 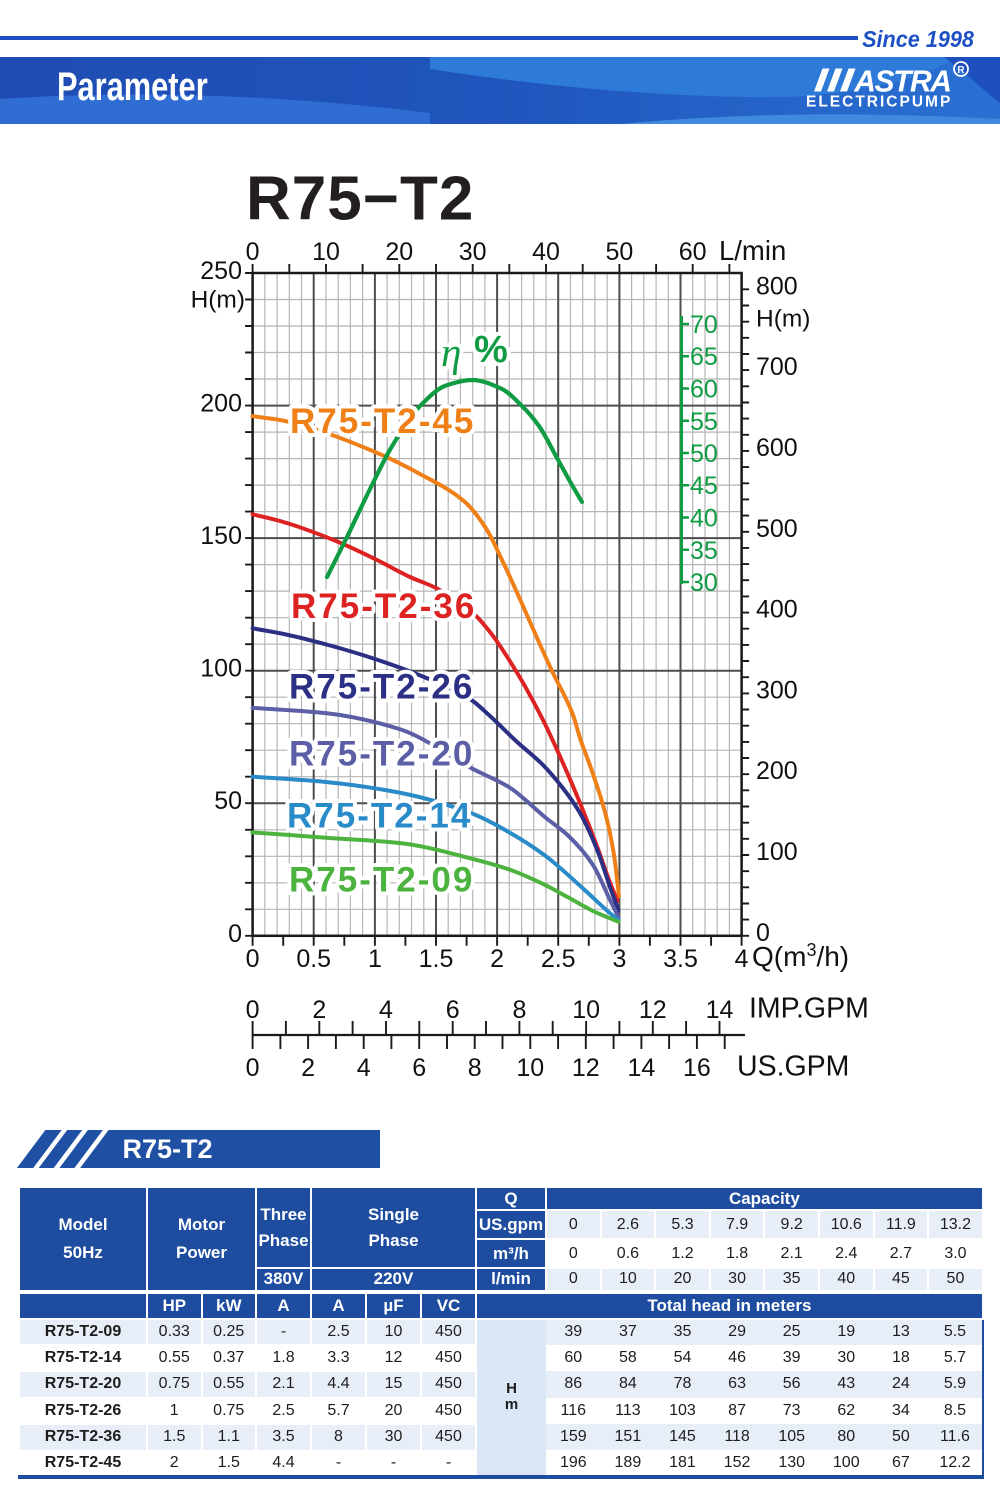 I want to click on svg-text: 0.5, so click(x=313, y=959).